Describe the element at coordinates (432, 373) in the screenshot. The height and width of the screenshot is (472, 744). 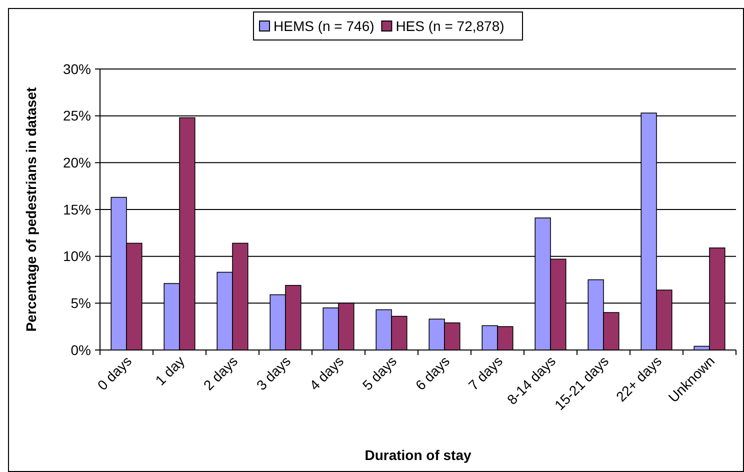
I see `x-tick-label: 6 days` at that location.